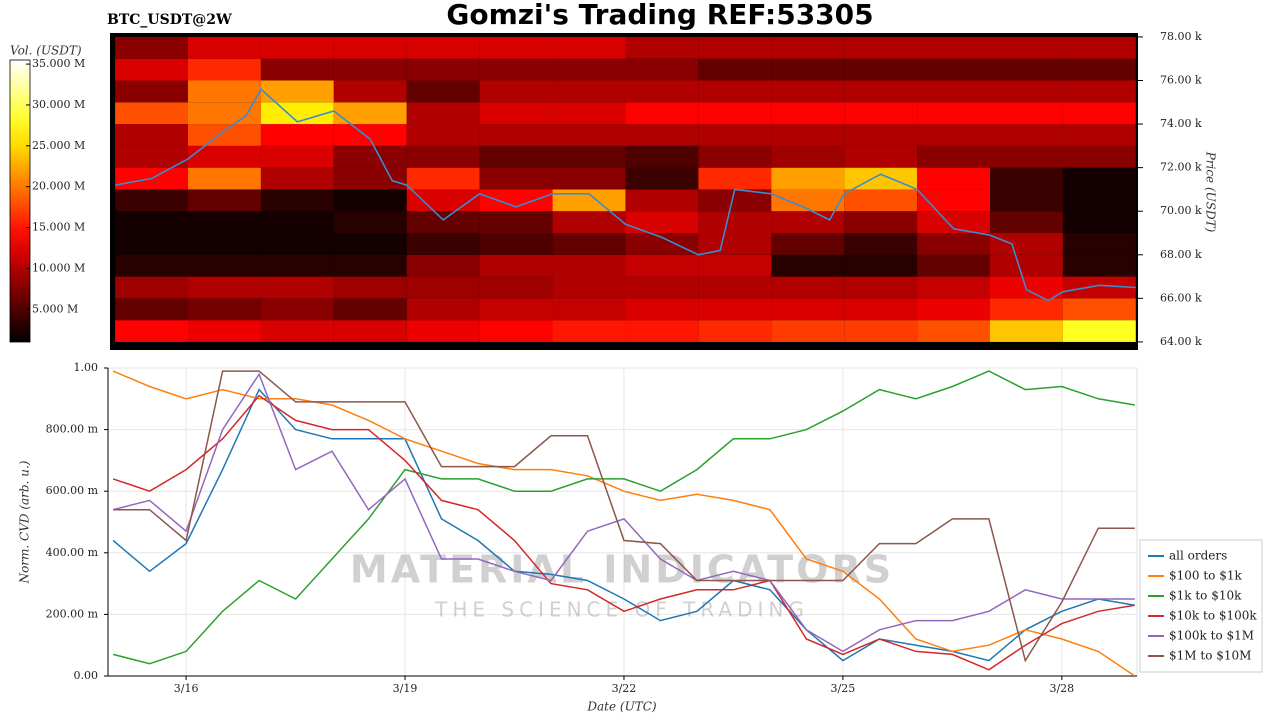 Image resolution: width=1280 pixels, height=720 pixels. I want to click on legend-label: $1M to $10M, so click(1210, 656).